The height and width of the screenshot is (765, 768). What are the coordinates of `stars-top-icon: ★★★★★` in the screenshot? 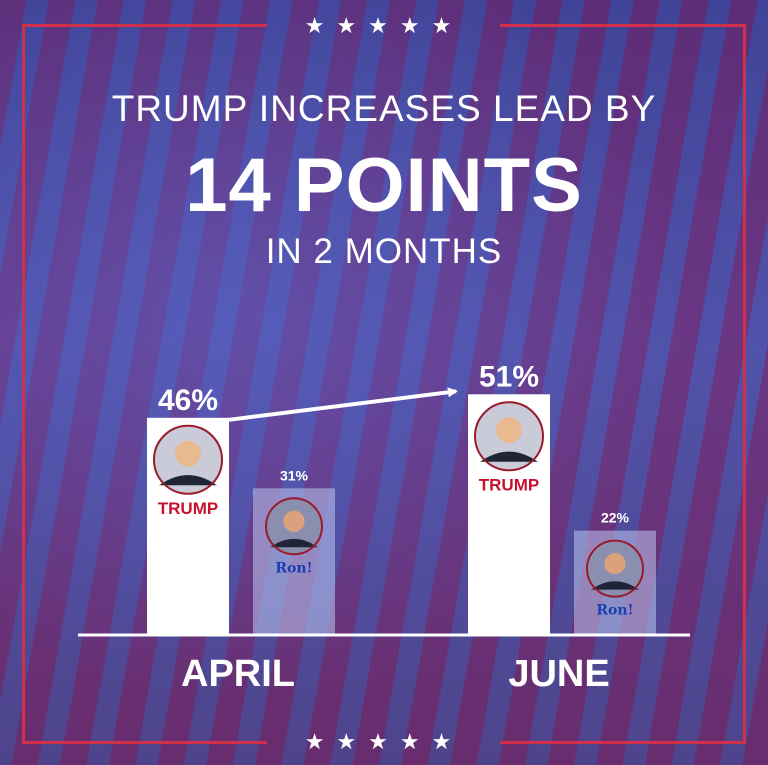 It's located at (384, 26).